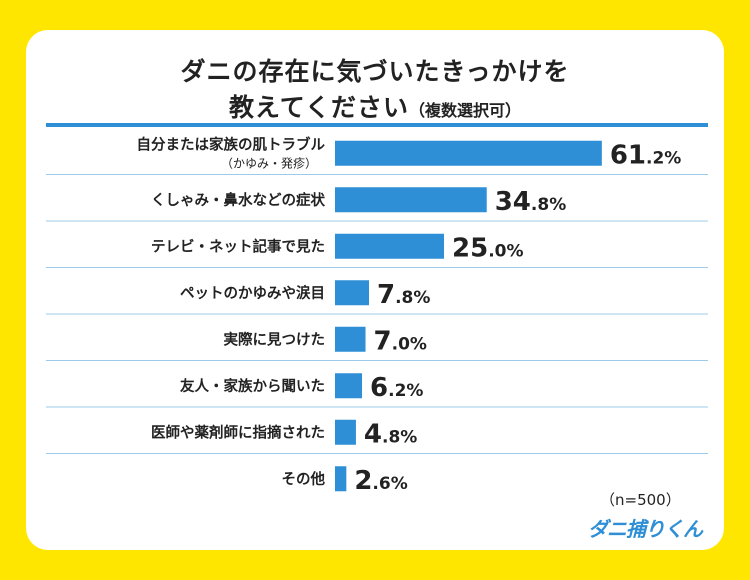 This screenshot has height=580, width=750. I want to click on title-underline, so click(377, 125).